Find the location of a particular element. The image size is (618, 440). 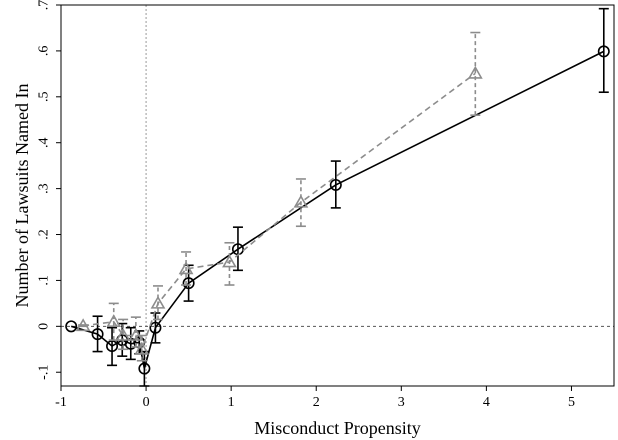

x-tick-label: 1 is located at coordinates (231, 402).